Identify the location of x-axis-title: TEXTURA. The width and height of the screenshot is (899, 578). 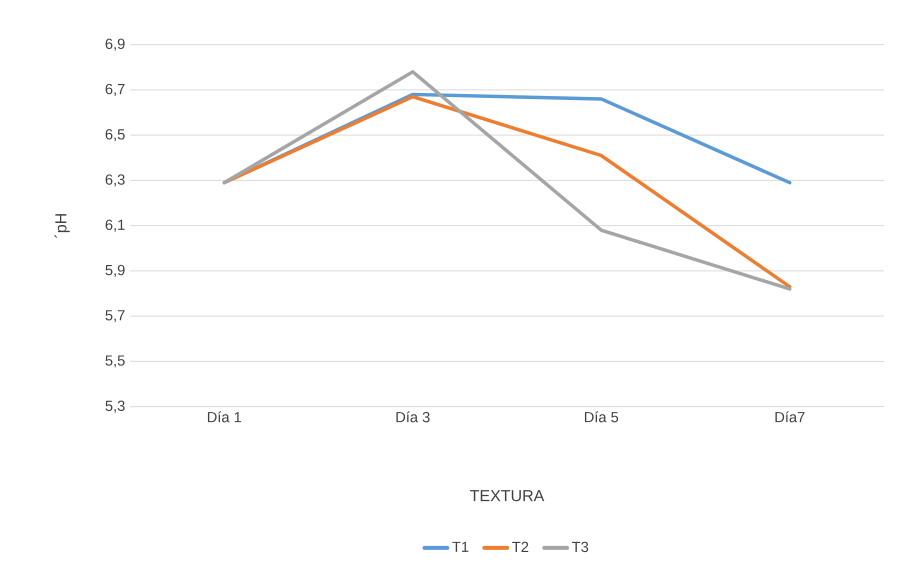
(507, 496).